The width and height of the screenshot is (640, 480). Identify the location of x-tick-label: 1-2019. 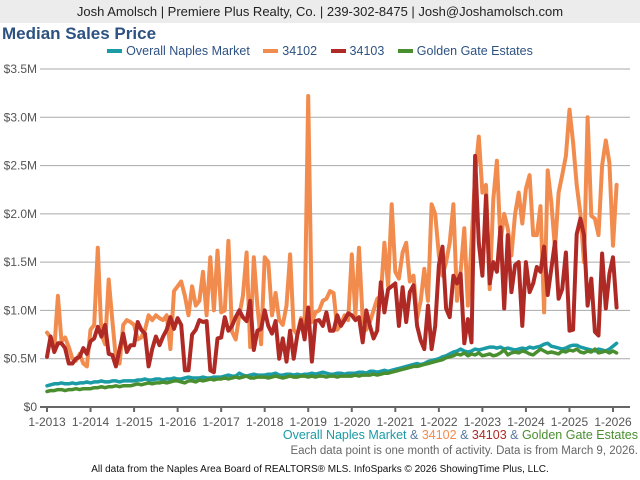
(309, 422).